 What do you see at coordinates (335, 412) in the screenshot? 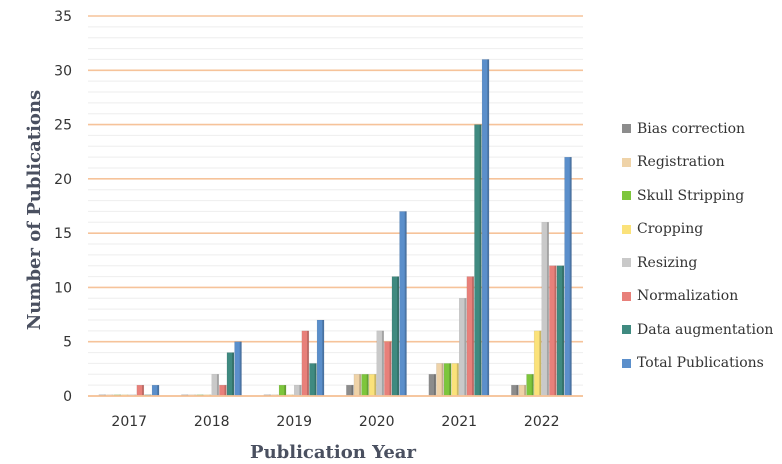
I see `x-axis-ticks: 2017 2018 2019 2020 2021 2022` at bounding box center [335, 412].